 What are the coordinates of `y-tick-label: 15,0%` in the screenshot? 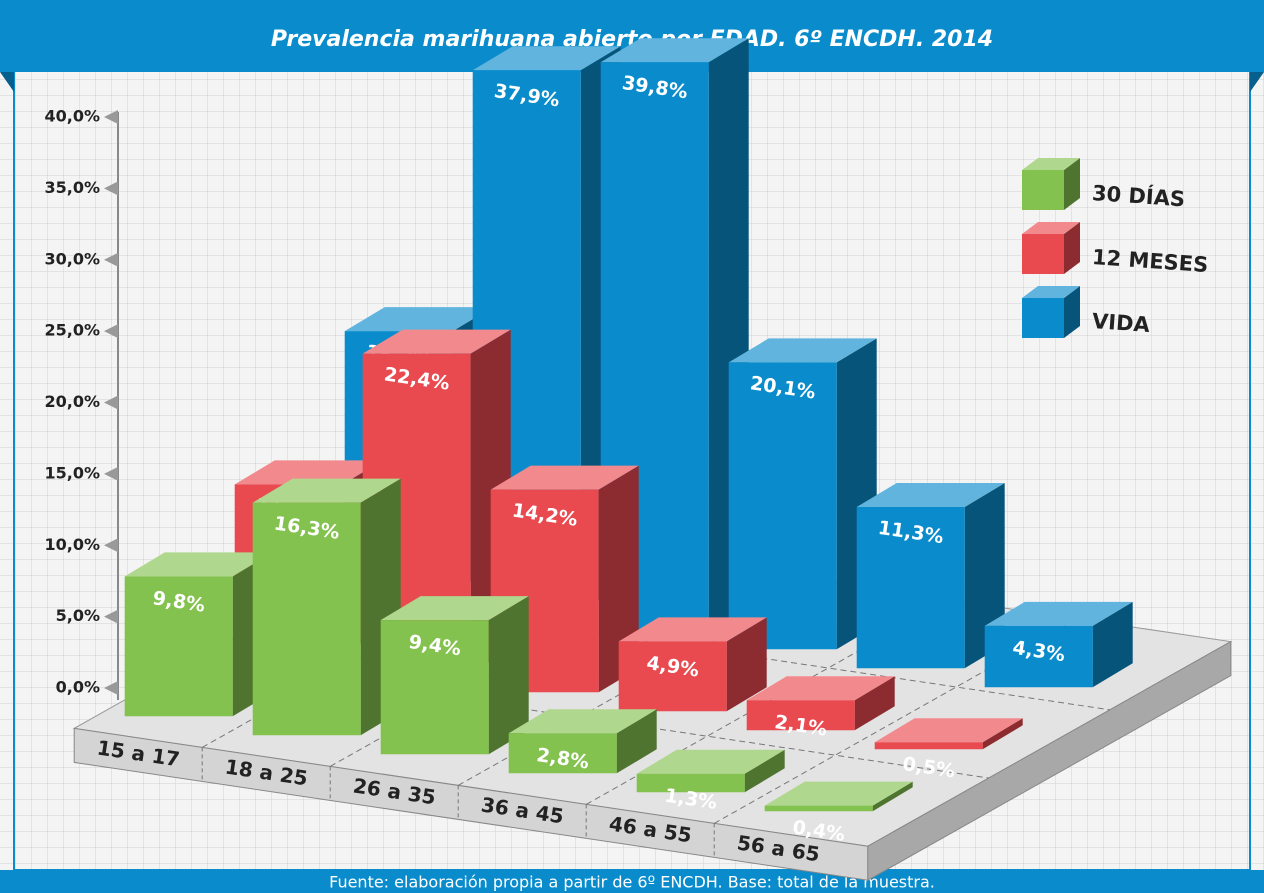 It's located at (72, 472).